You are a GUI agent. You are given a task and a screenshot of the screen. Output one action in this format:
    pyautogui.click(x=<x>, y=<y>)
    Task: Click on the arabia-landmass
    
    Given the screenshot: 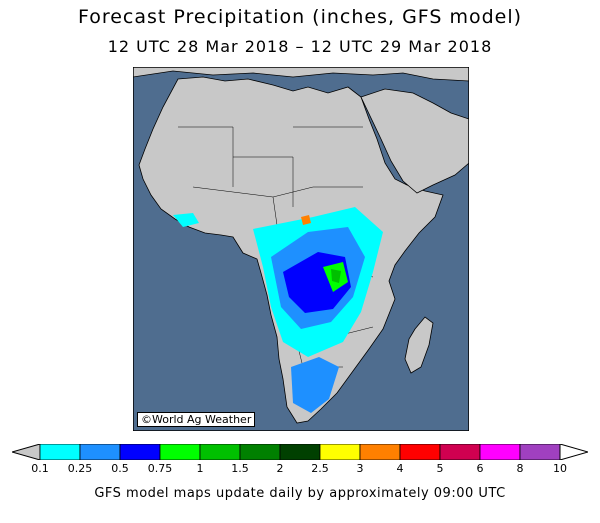 What is the action you would take?
    pyautogui.click(x=414, y=141)
    